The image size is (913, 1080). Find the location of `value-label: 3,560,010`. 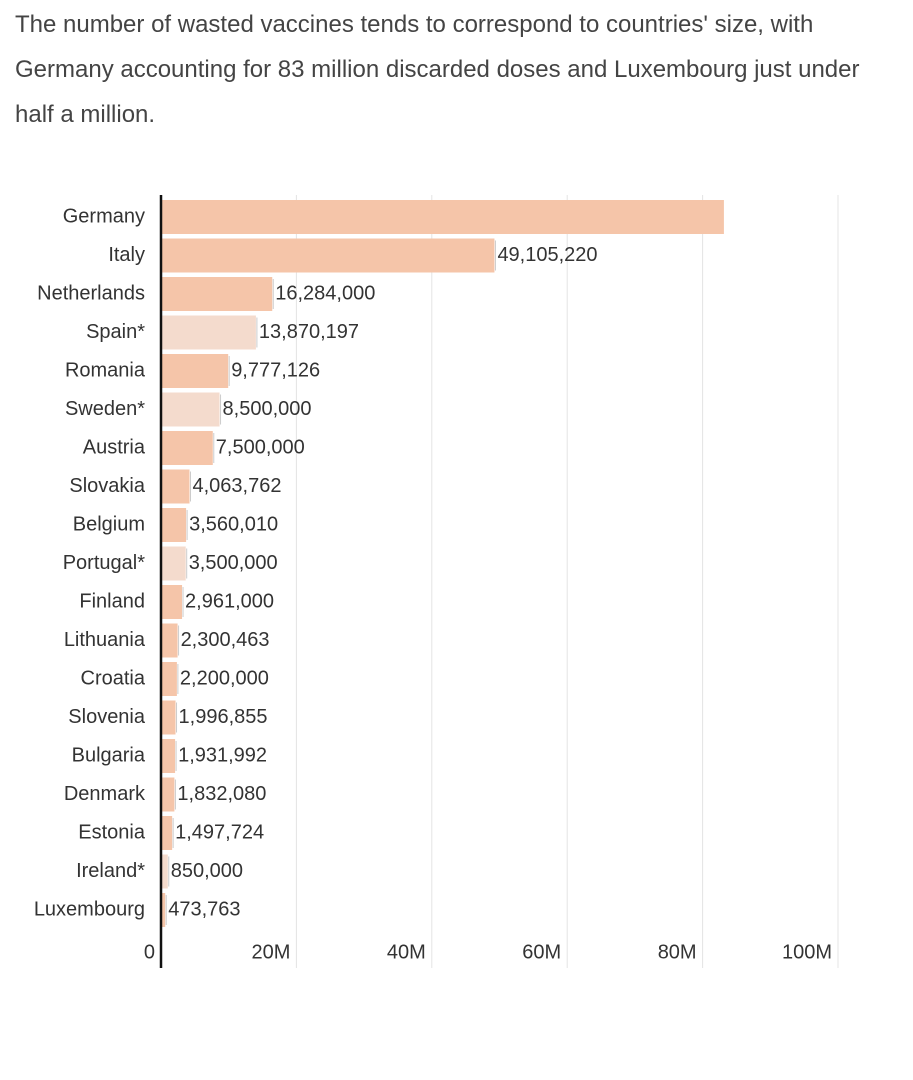

value-label: 3,560,010 is located at coordinates (233, 524).